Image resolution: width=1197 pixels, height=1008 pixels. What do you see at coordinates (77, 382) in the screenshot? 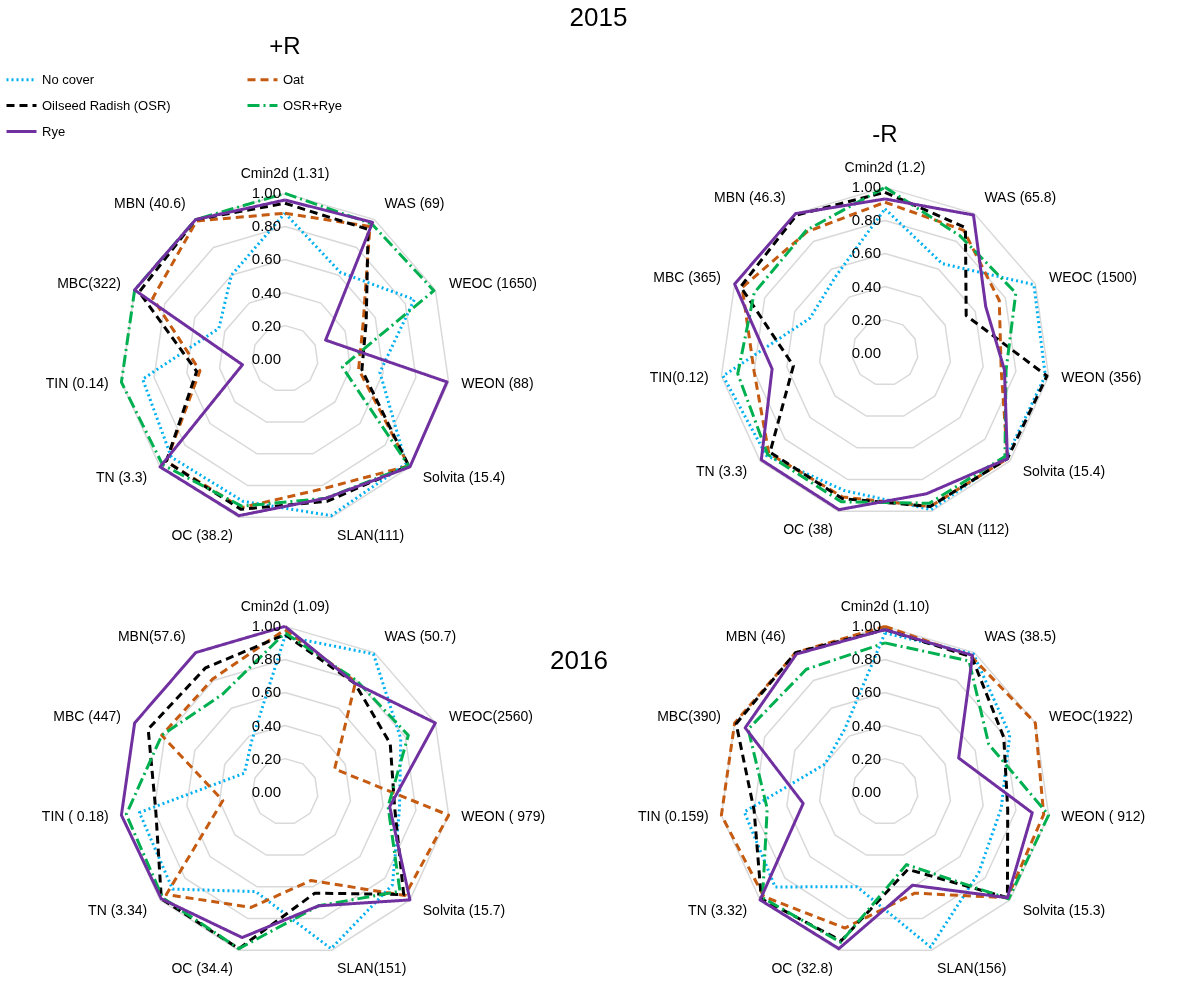
I see `spoke-label: TIN (0.14)` at bounding box center [77, 382].